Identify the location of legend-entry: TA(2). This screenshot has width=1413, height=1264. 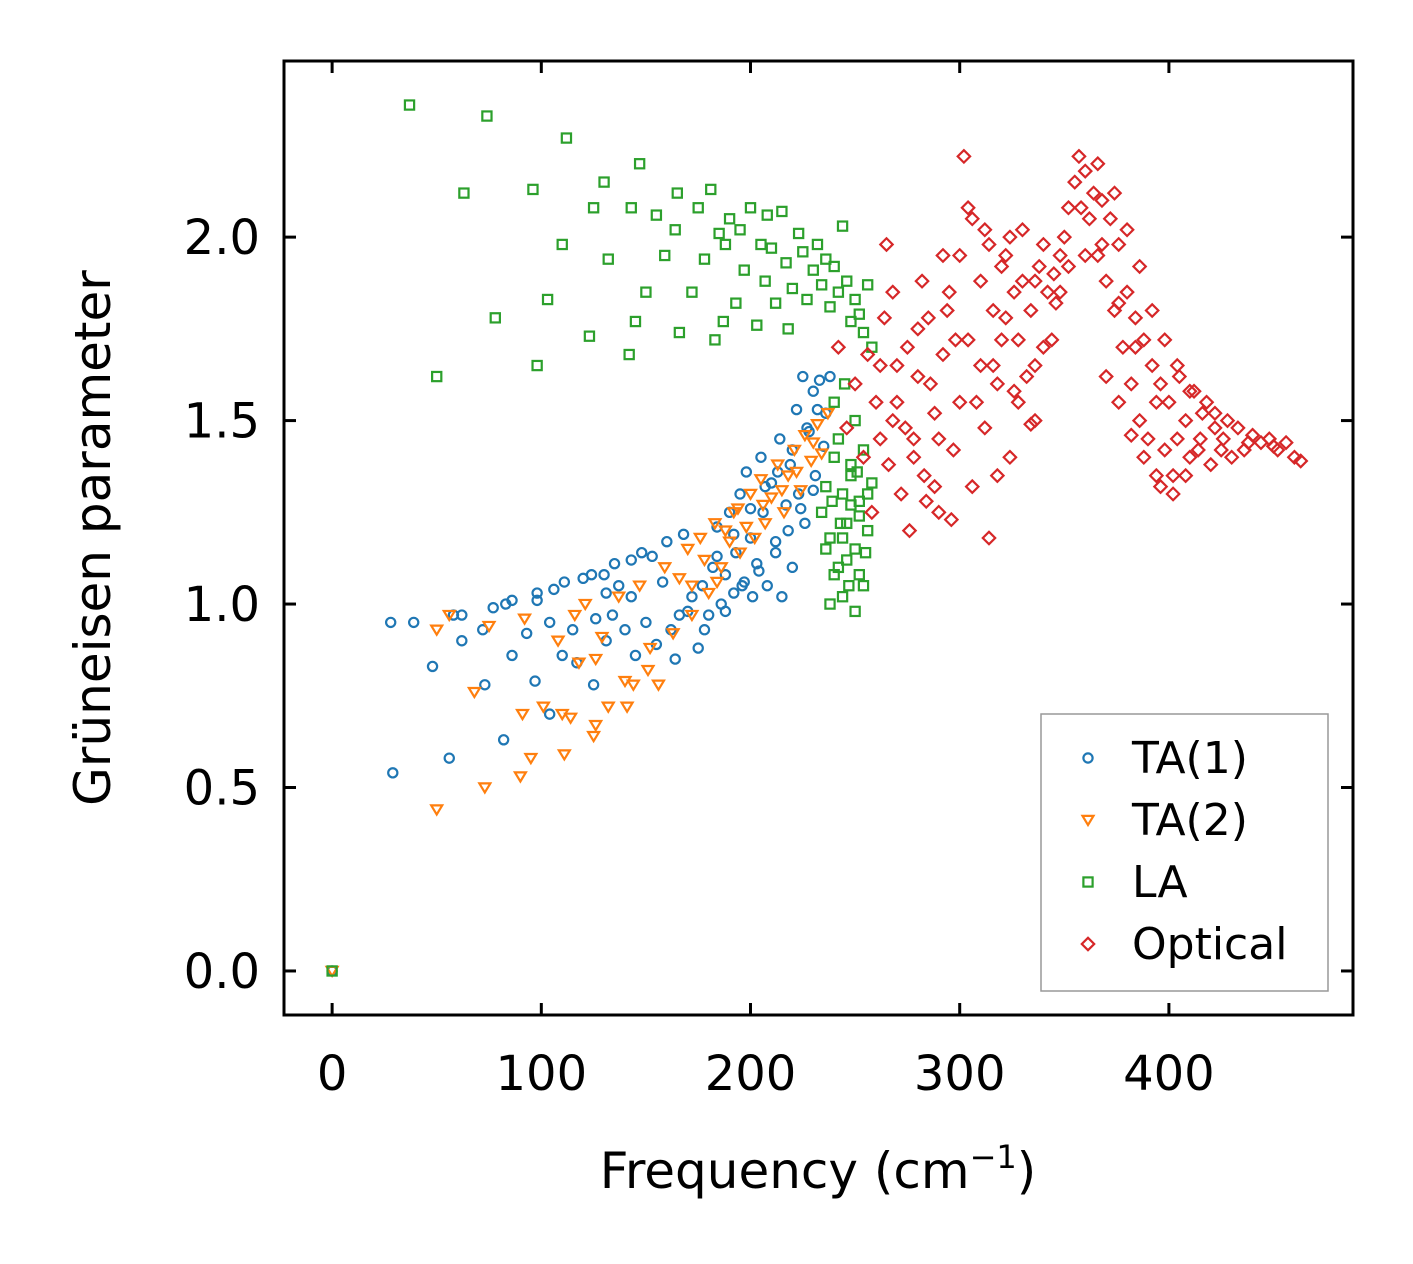
(1164, 820).